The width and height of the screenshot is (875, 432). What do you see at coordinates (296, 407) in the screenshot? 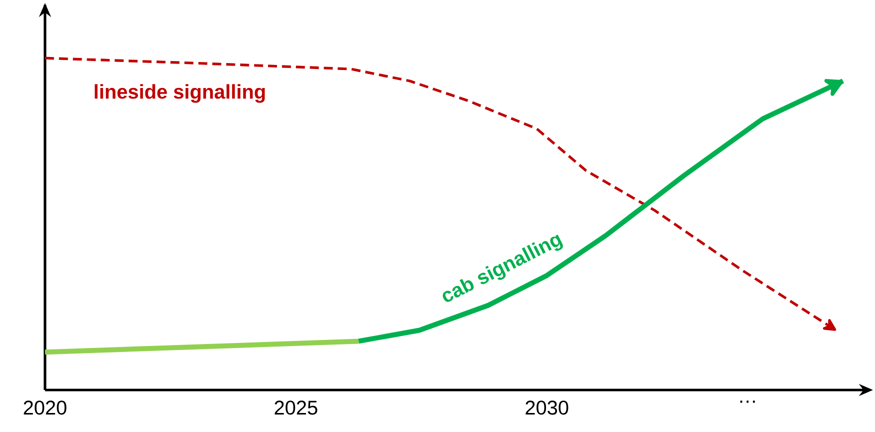
I see `x-tick-label: 2025` at bounding box center [296, 407].